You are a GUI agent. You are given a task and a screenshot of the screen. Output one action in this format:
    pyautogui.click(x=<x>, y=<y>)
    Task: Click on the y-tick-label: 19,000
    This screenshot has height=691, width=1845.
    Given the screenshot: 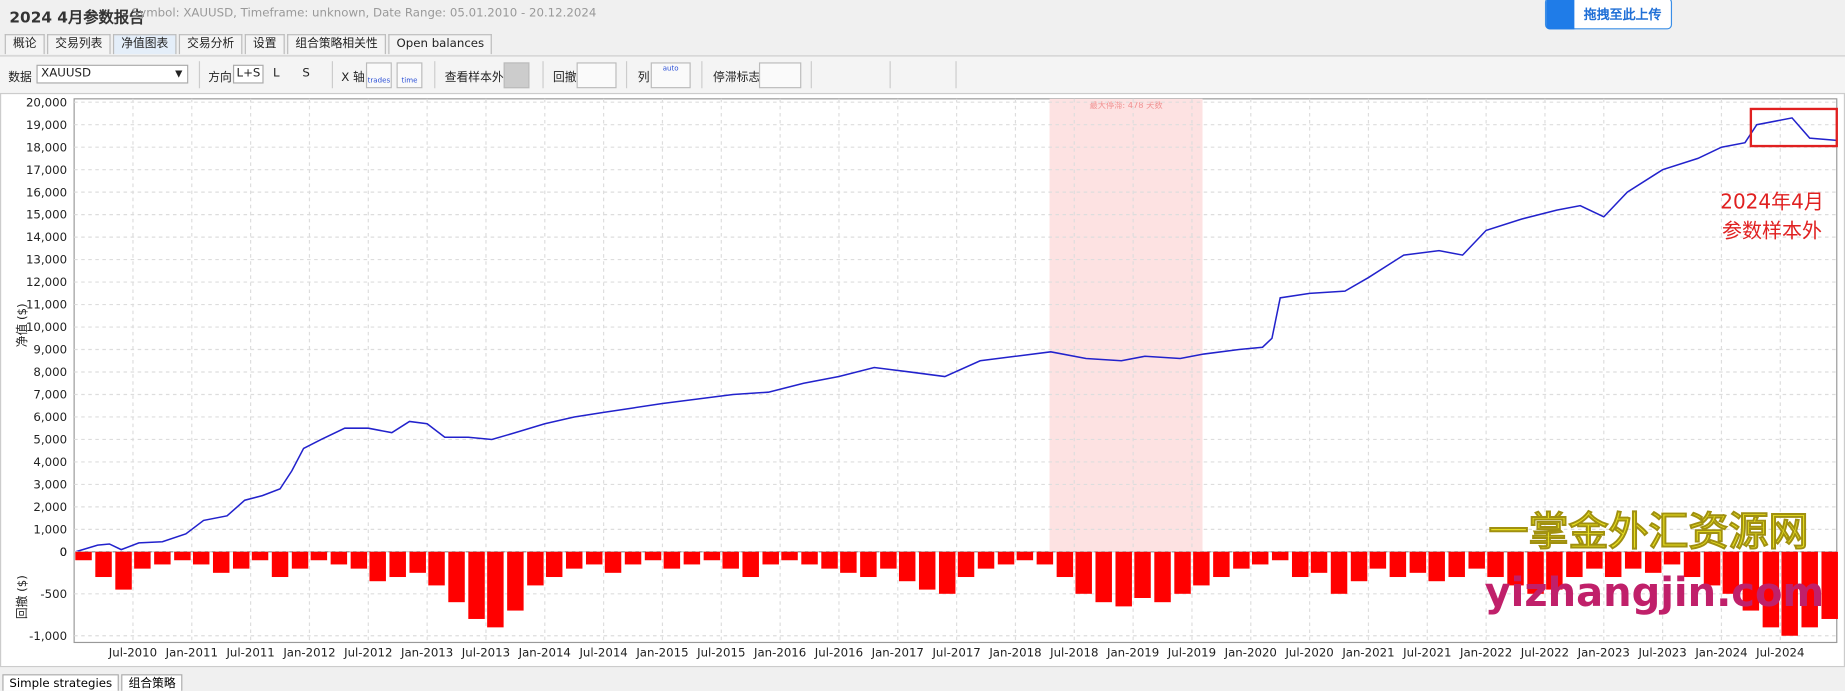 What is the action you would take?
    pyautogui.click(x=46, y=125)
    